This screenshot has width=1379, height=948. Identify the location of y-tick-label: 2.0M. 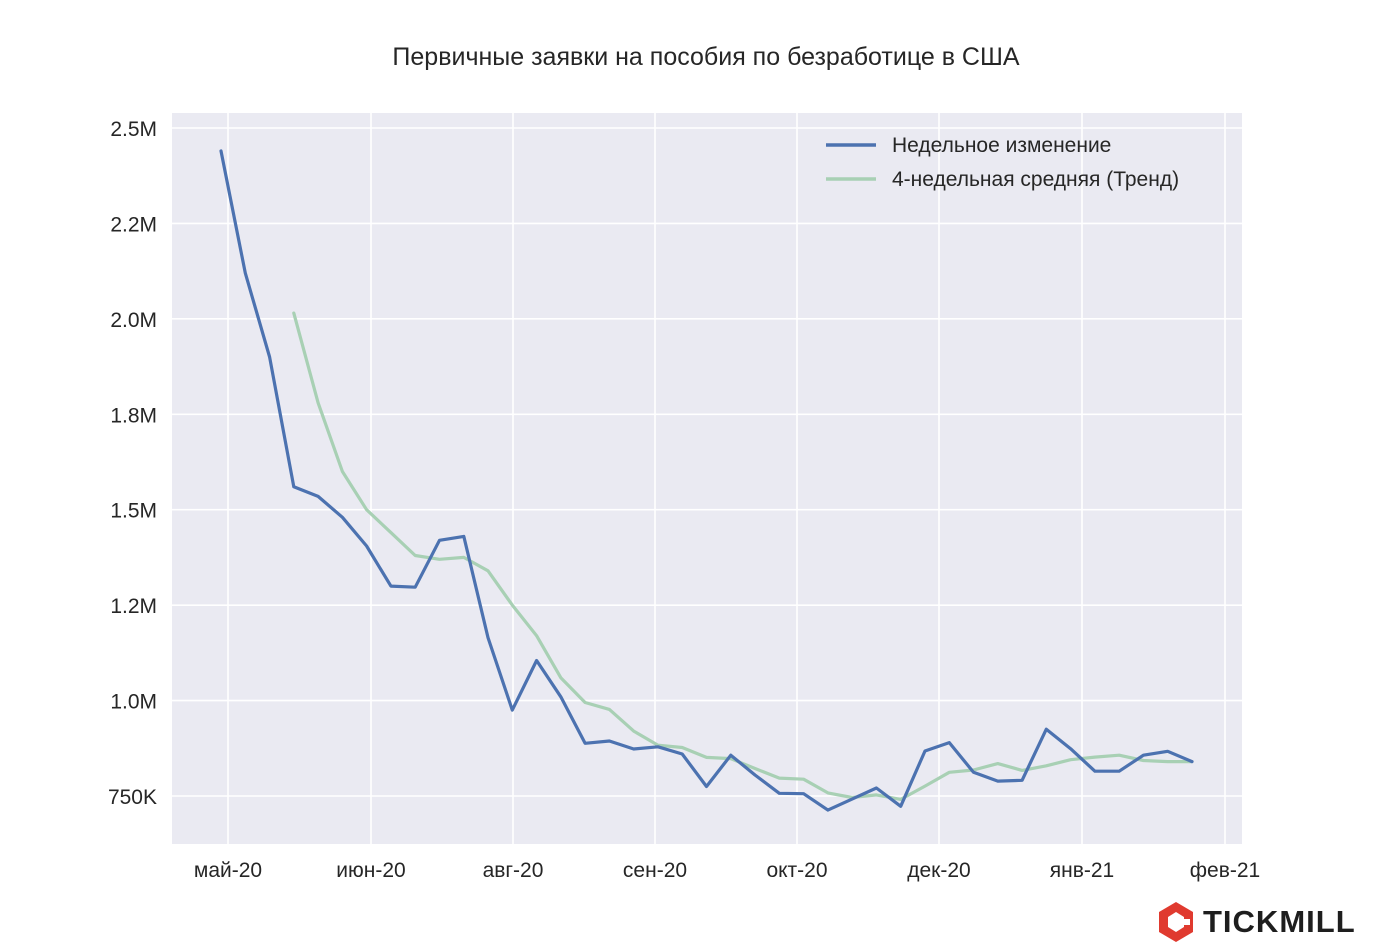
(133, 320).